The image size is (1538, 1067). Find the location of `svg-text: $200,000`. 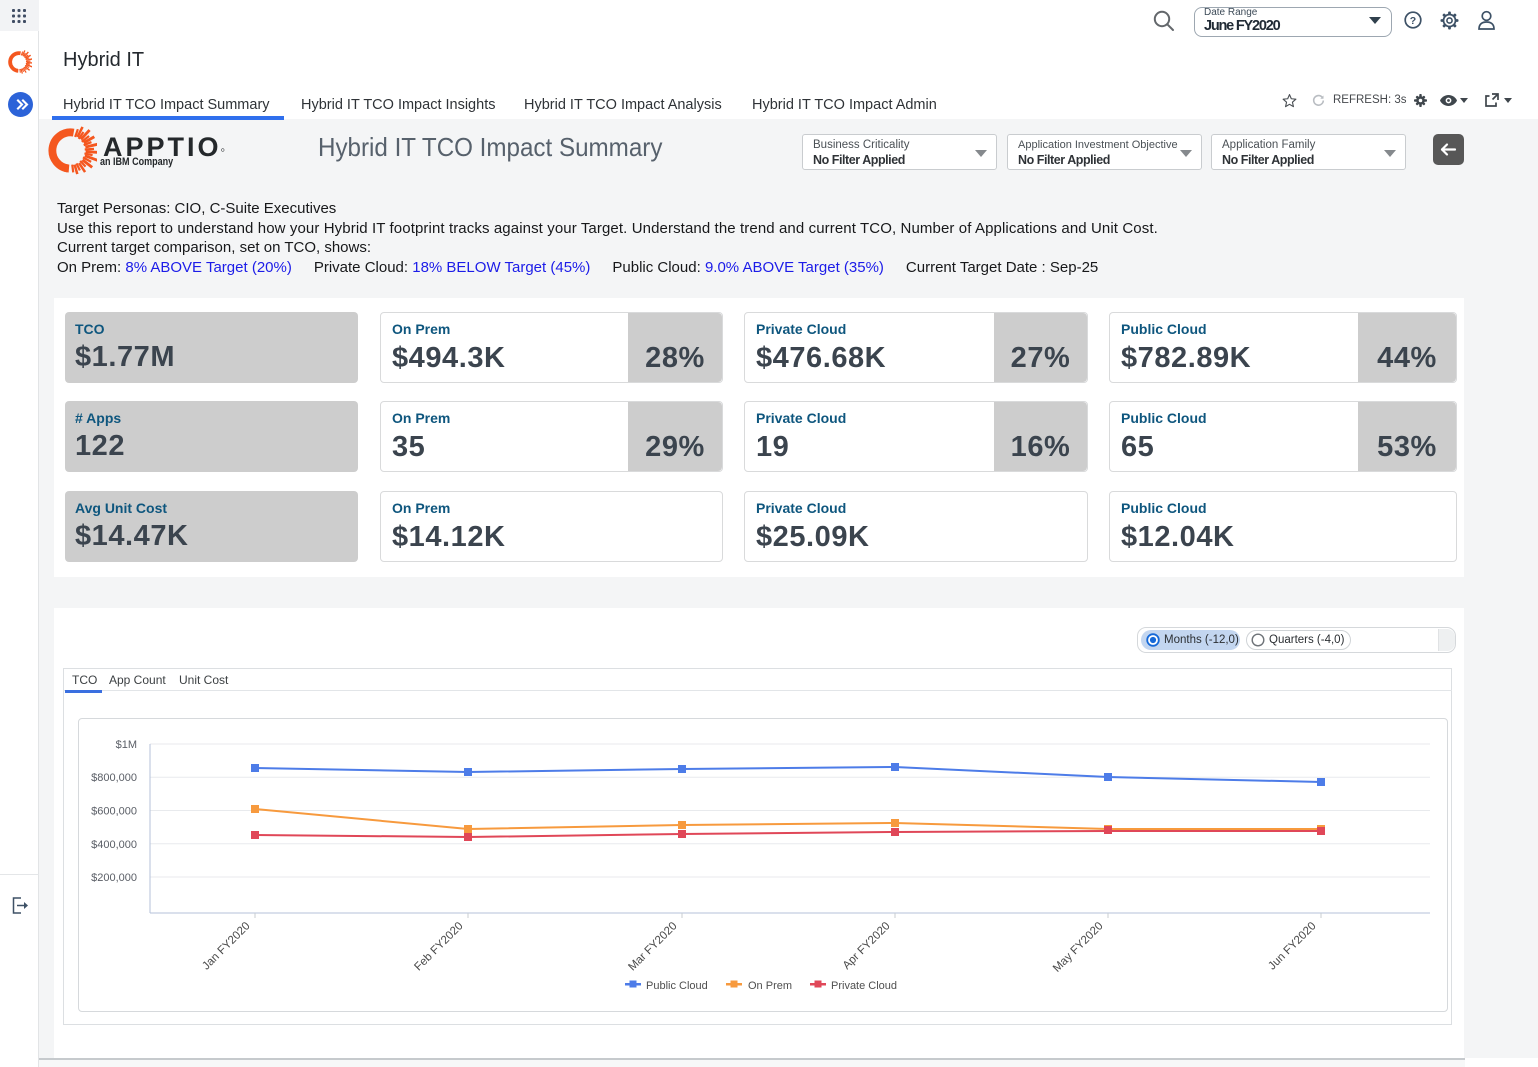

svg-text: $200,000 is located at coordinates (114, 878).